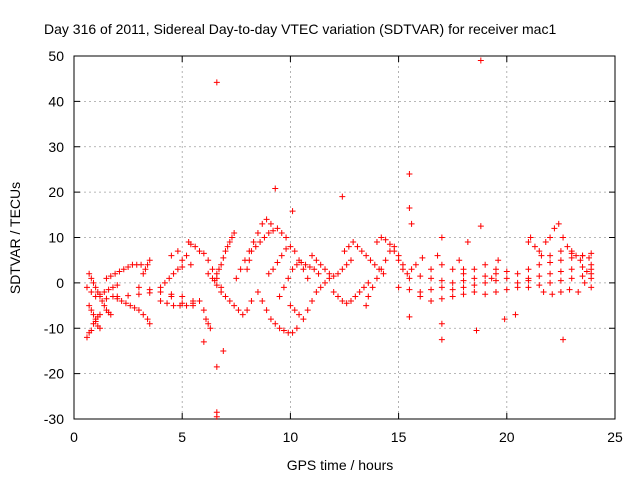 The image size is (640, 480). Describe the element at coordinates (54, 419) in the screenshot. I see `y-tick-label: -30` at that location.